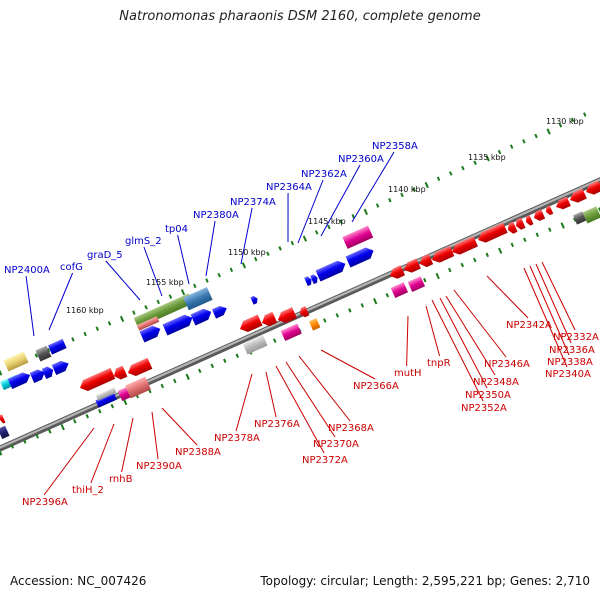 This screenshot has width=600, height=600. I want to click on reverse-gene-label: NP2338A, so click(570, 362).